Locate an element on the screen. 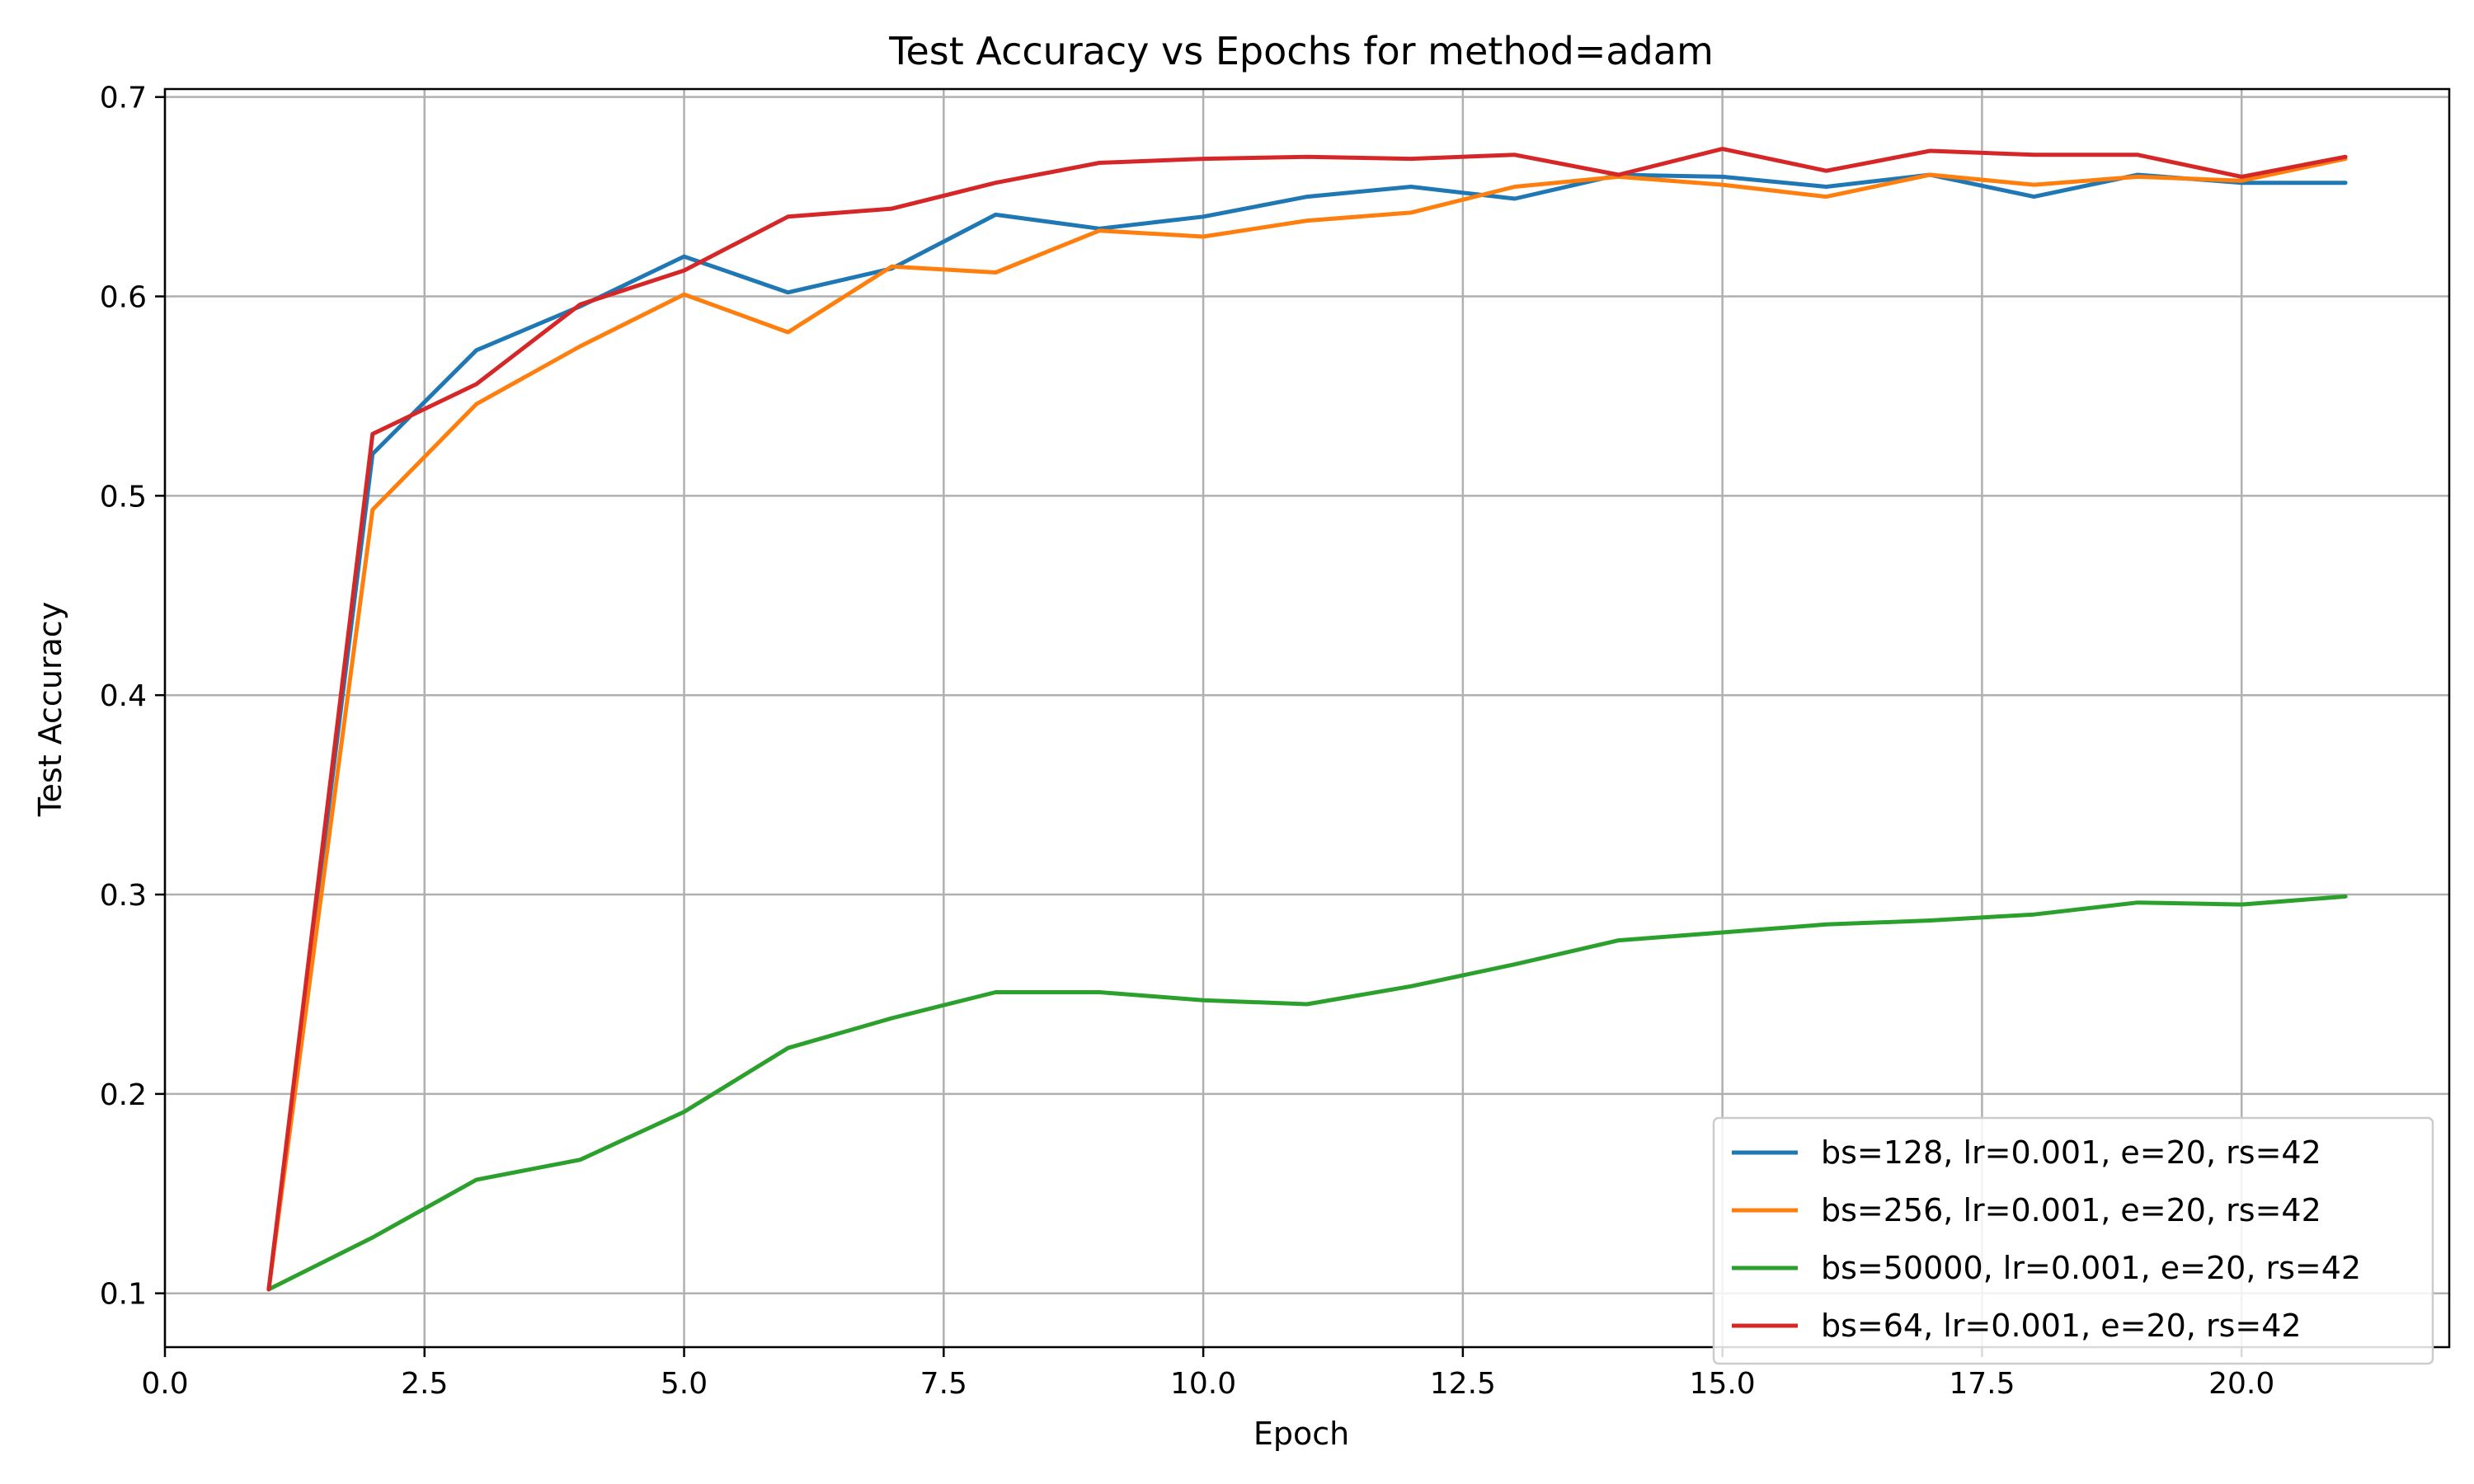  legend-label-3: bs=64, lr=0.001, e=20, rs=42 is located at coordinates (2061, 1326).